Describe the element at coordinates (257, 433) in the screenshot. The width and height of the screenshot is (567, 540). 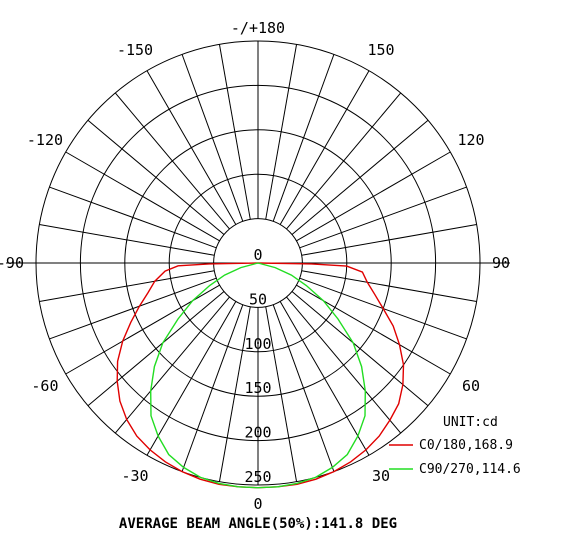
I see `radial-tick-label: 200` at that location.